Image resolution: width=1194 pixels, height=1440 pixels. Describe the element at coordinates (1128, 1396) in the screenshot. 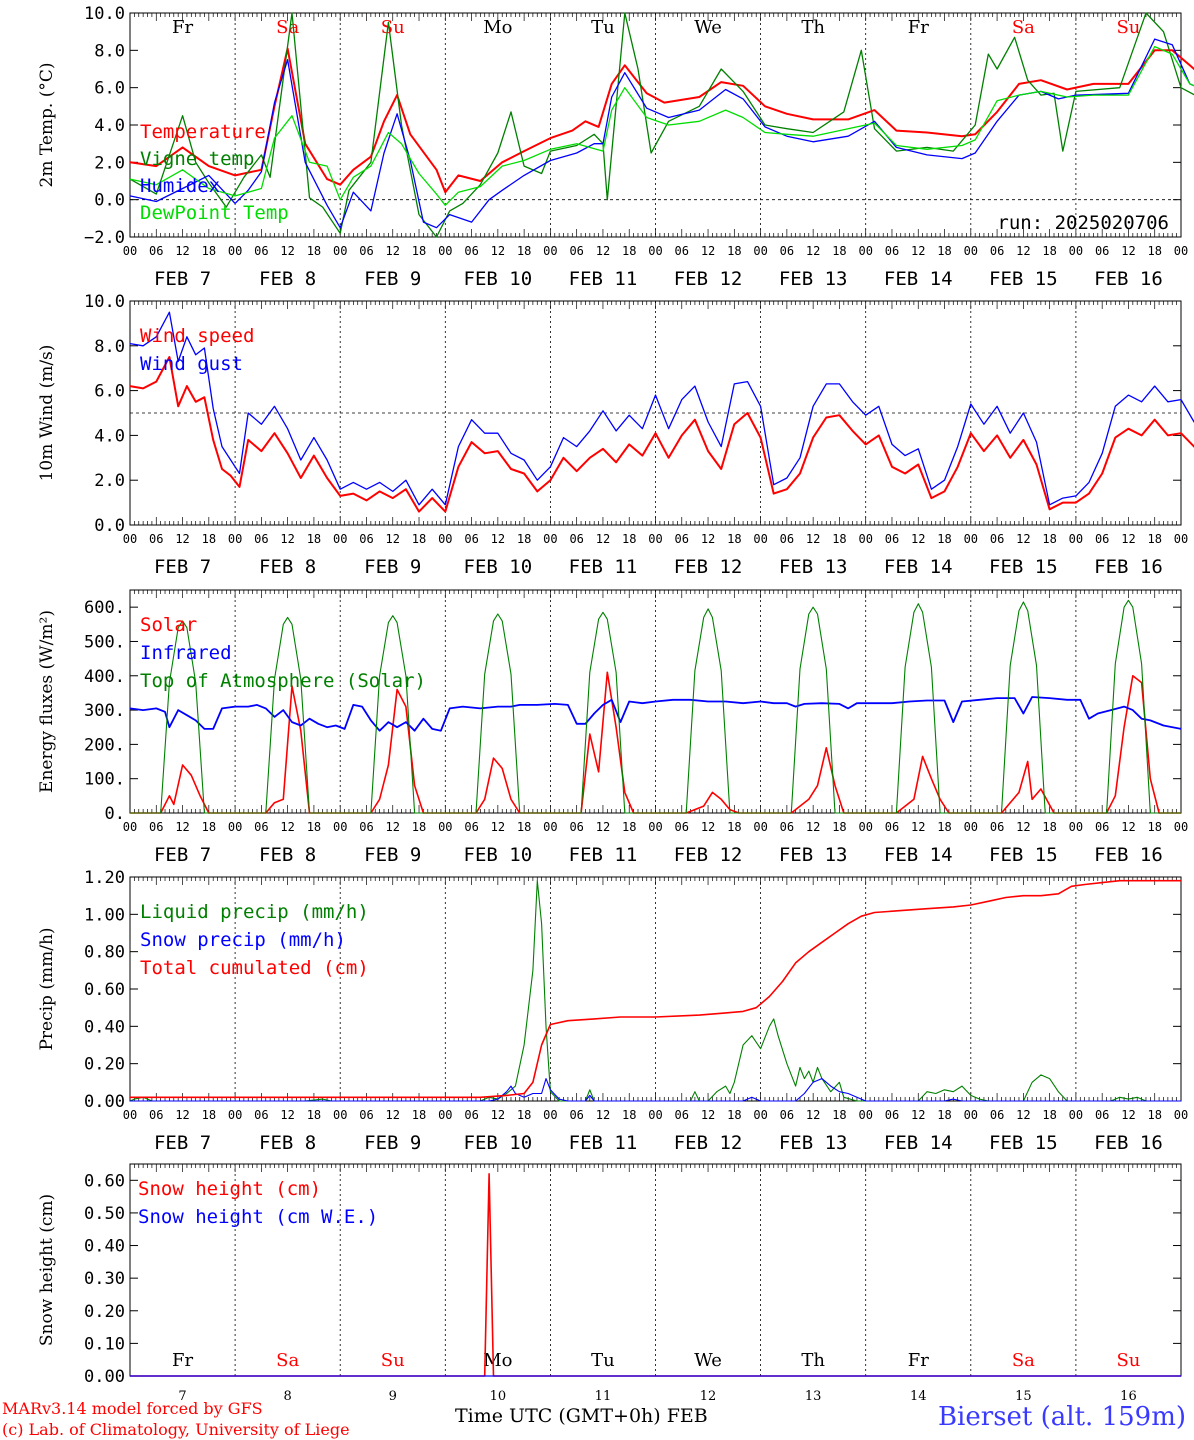

I see `day-number-label: 16` at that location.